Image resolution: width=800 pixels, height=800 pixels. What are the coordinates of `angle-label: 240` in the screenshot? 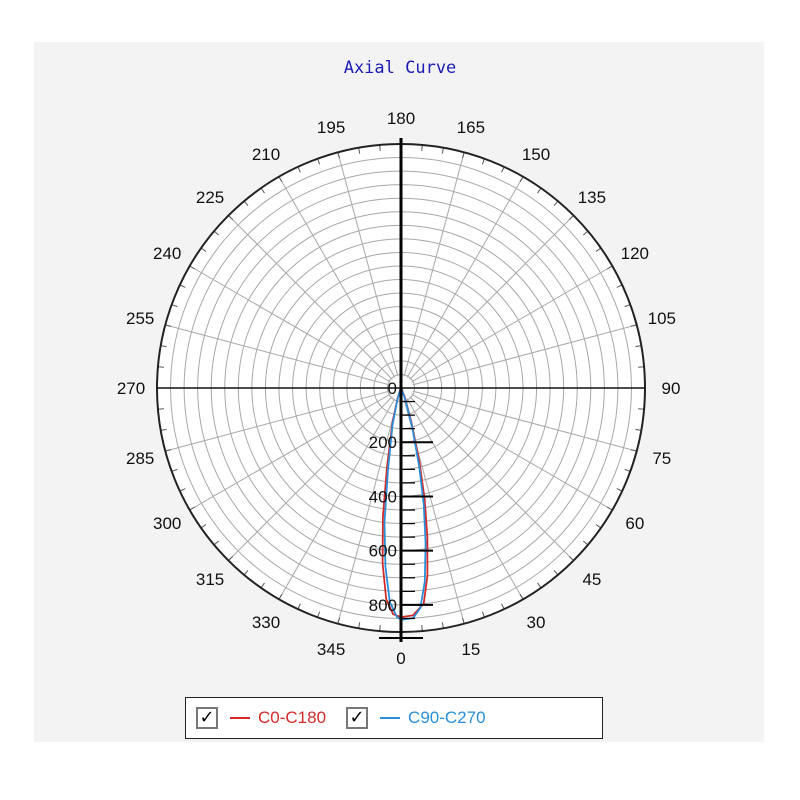 It's located at (167, 253).